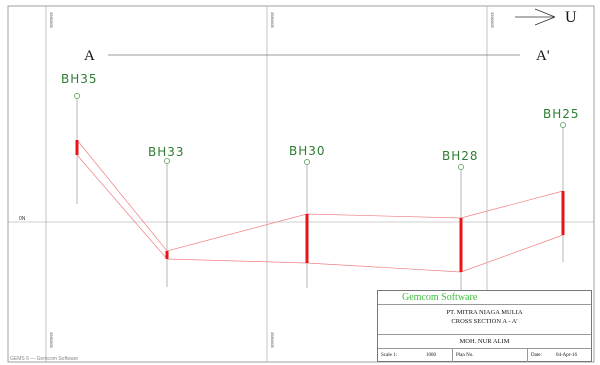 The image size is (600, 365). Describe the element at coordinates (484, 342) in the screenshot. I see `author-name: MOH. NUR ALIM` at that location.